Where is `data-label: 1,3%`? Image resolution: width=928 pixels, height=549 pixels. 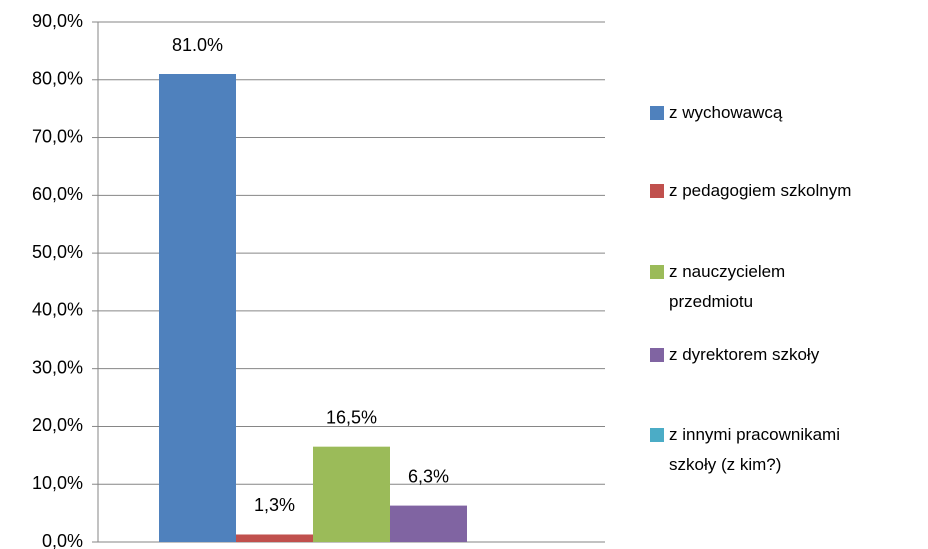
data-label: 1,3% is located at coordinates (274, 505).